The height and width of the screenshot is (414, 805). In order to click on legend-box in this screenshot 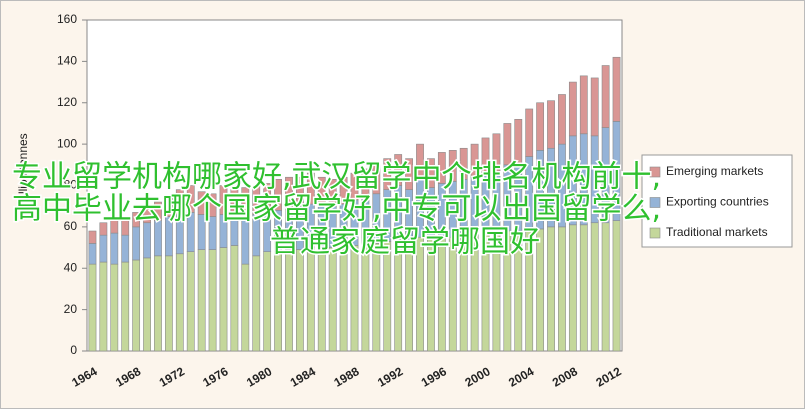, I will do `click(717, 201)`.